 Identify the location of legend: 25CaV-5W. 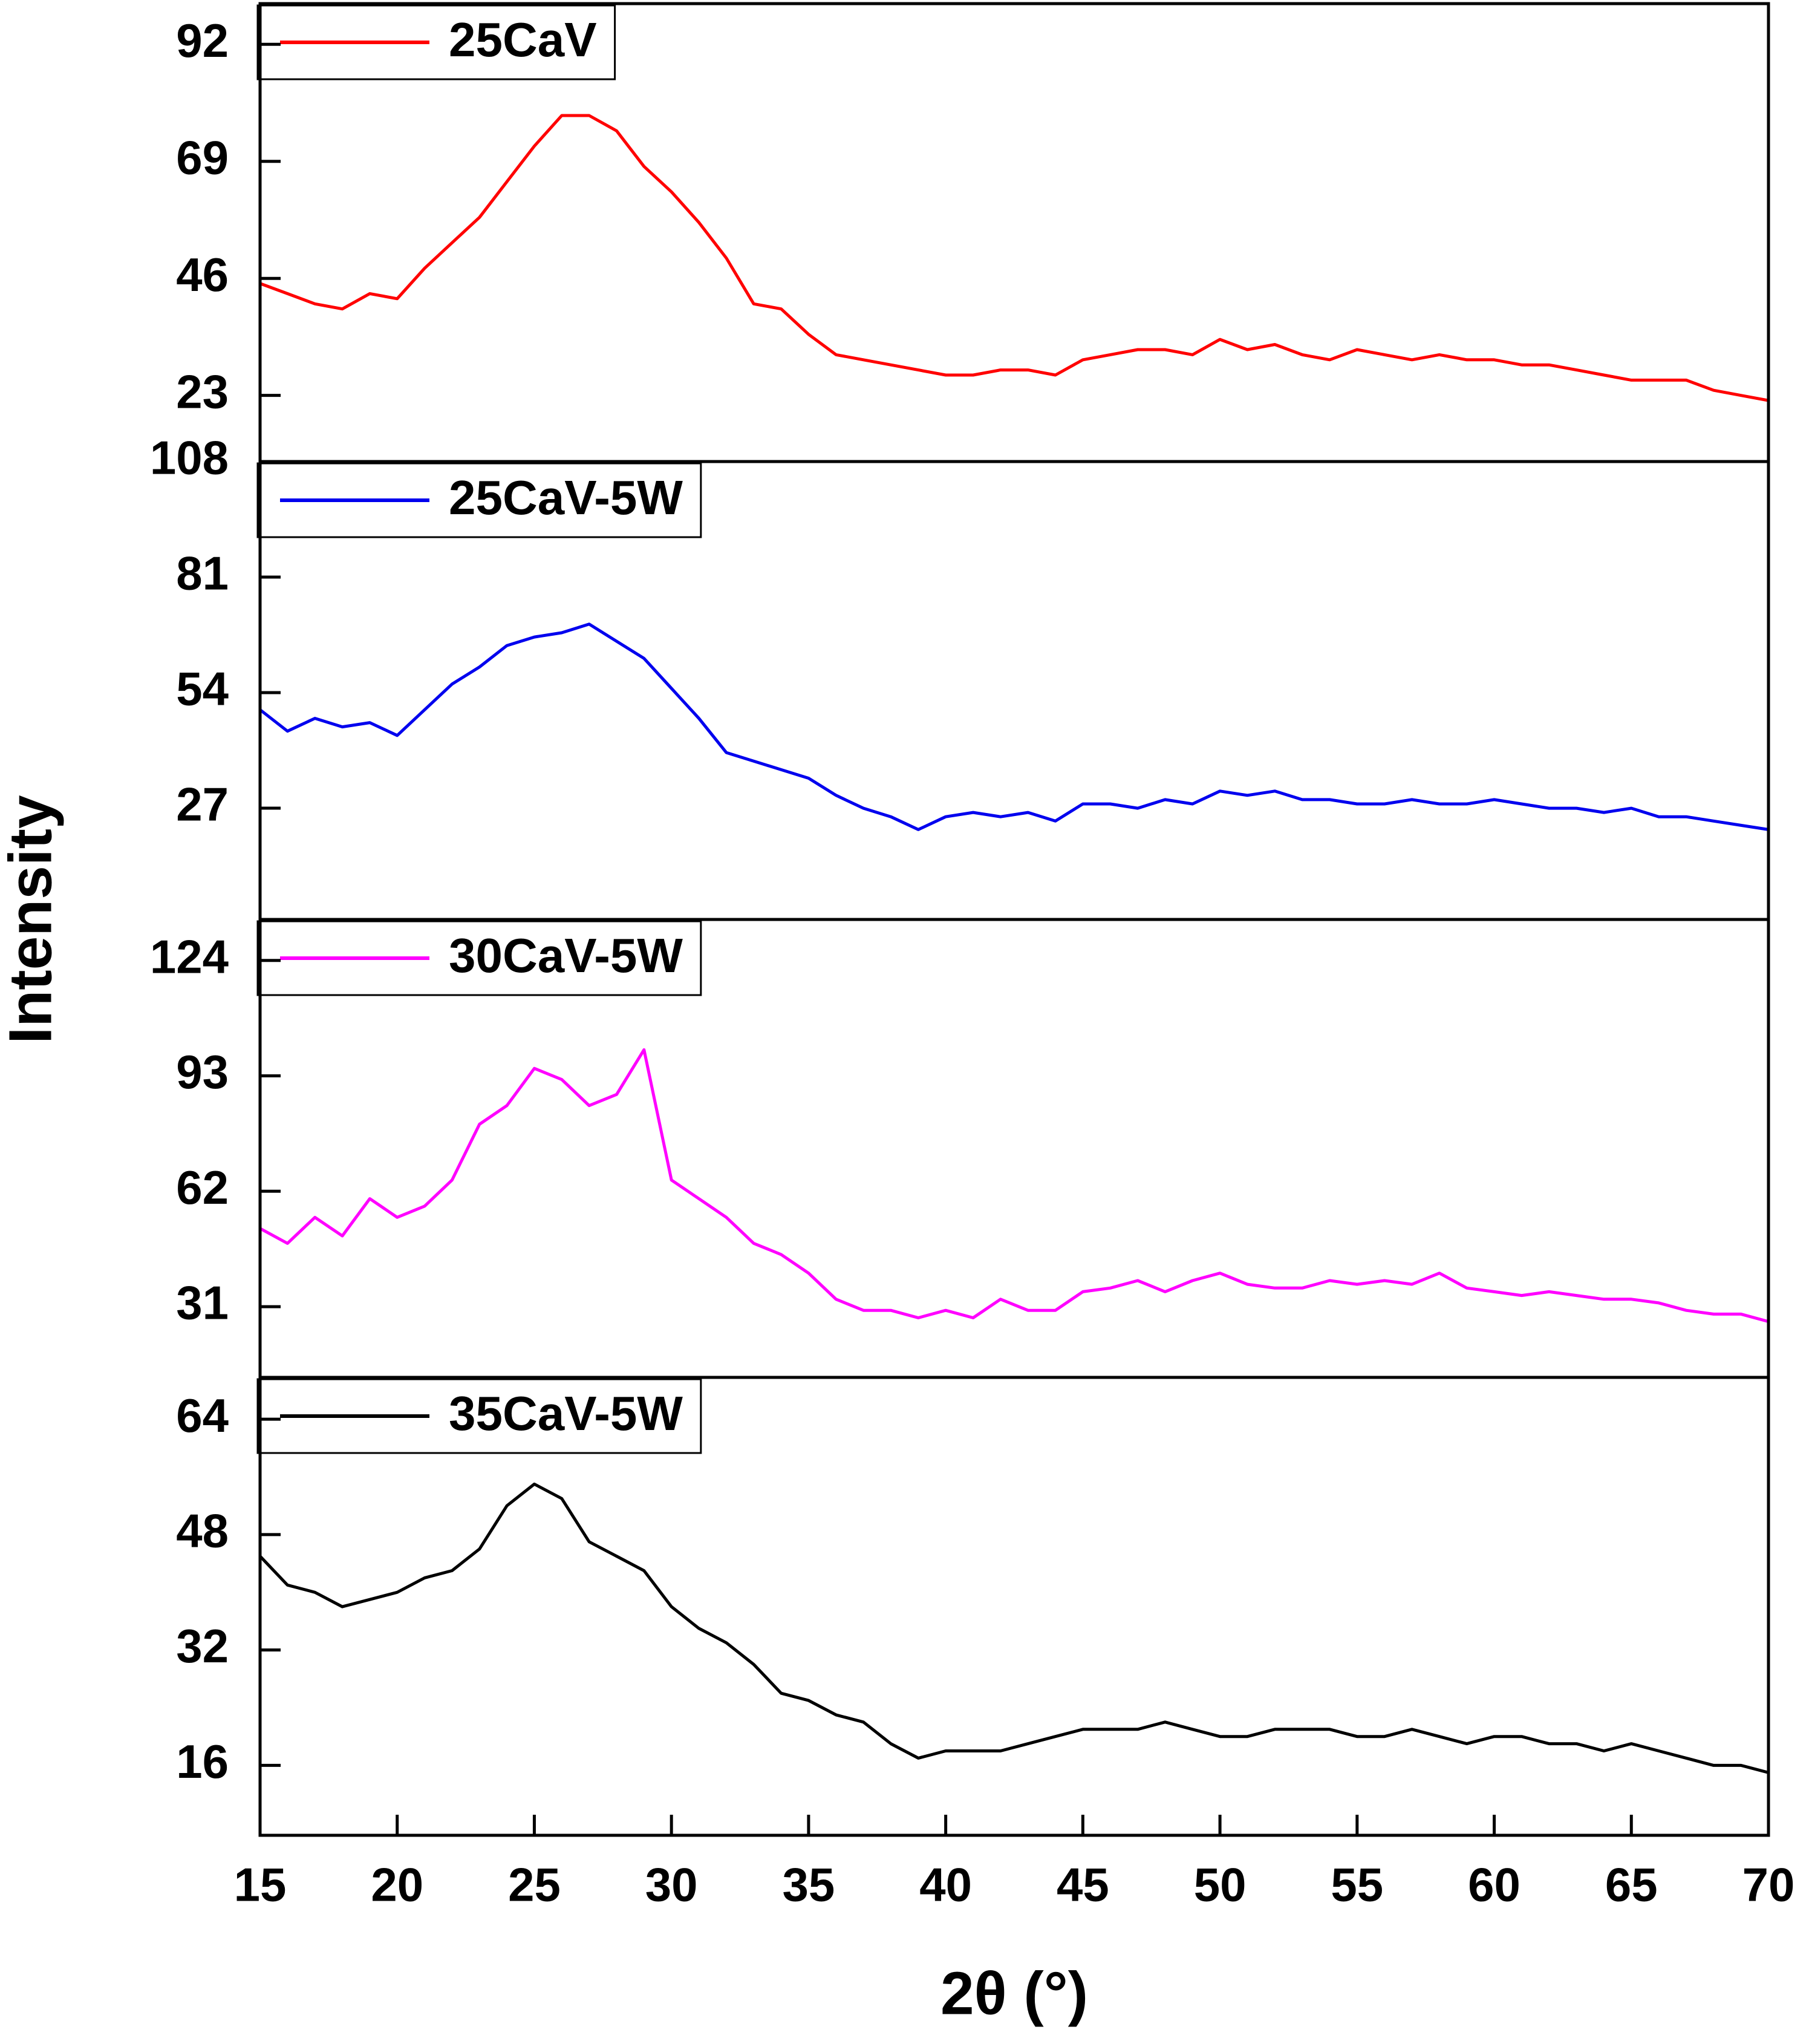
(479, 500).